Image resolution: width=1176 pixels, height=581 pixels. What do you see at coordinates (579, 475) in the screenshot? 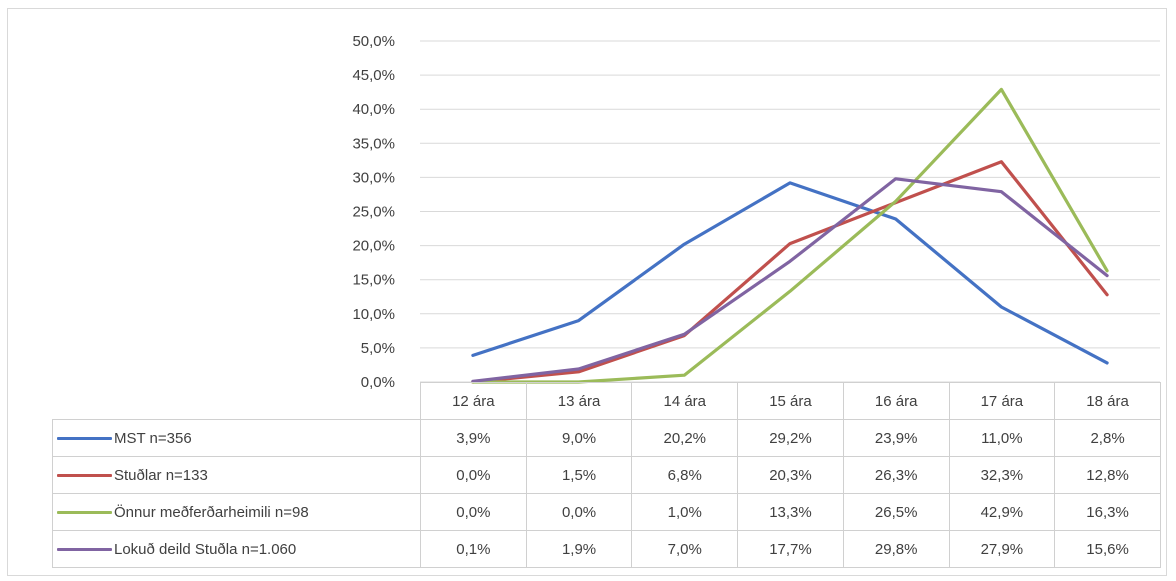
I see `data-label: 1,5%` at bounding box center [579, 475].